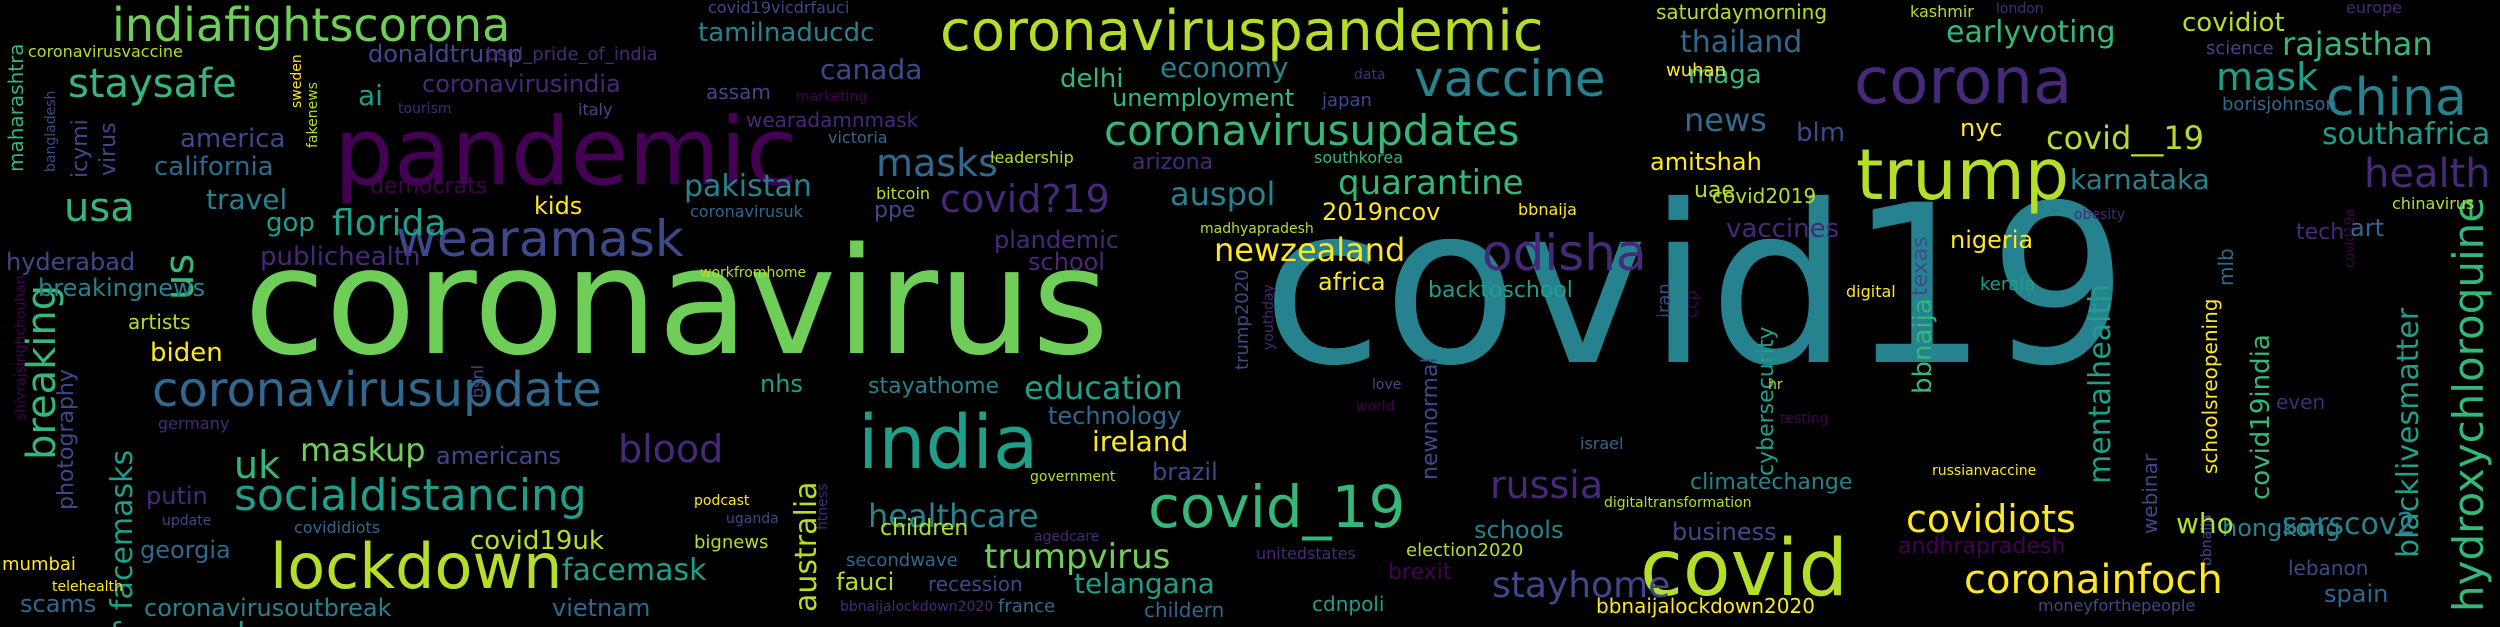 This screenshot has width=2500, height=627. What do you see at coordinates (416, 566) in the screenshot?
I see `word-lockdown: lockdown` at bounding box center [416, 566].